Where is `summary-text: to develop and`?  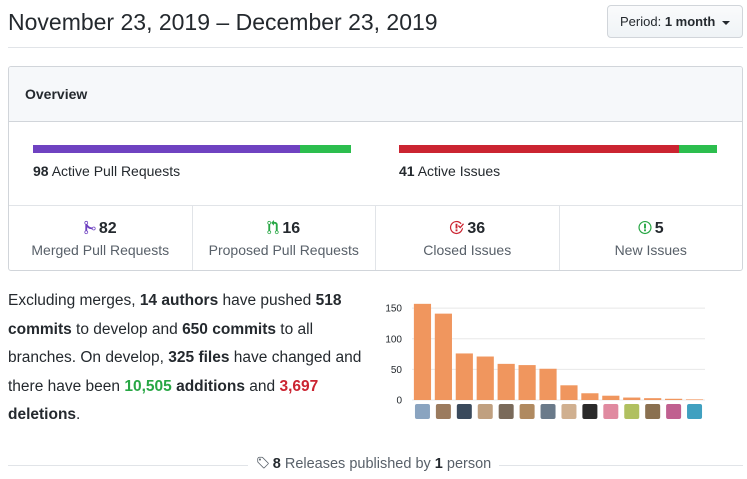
summary-text: to develop and is located at coordinates (127, 329).